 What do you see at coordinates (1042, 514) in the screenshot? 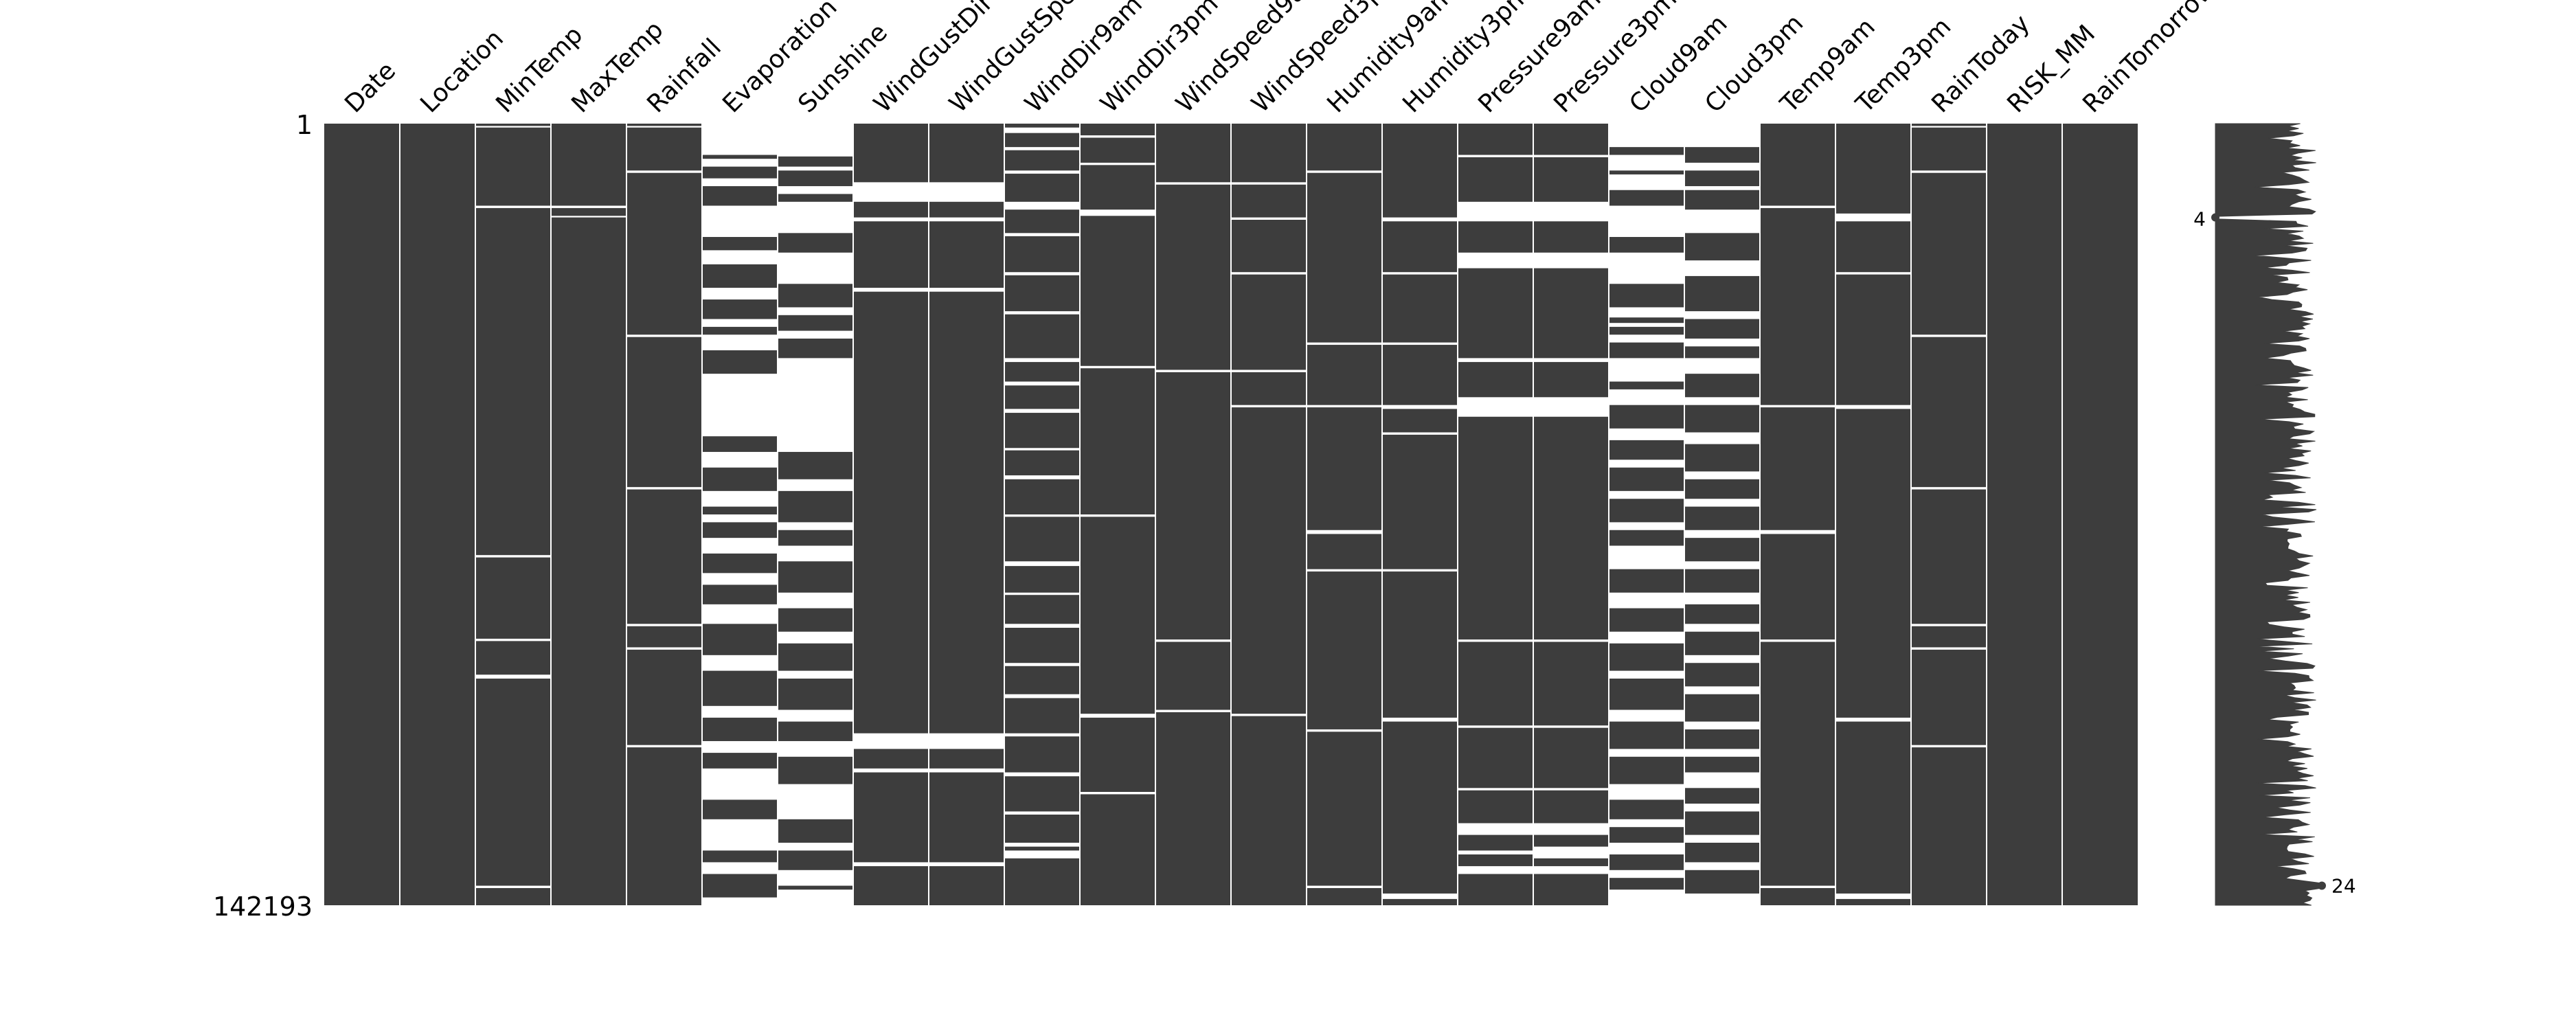
I see `matrix-column-winddir9am` at bounding box center [1042, 514].